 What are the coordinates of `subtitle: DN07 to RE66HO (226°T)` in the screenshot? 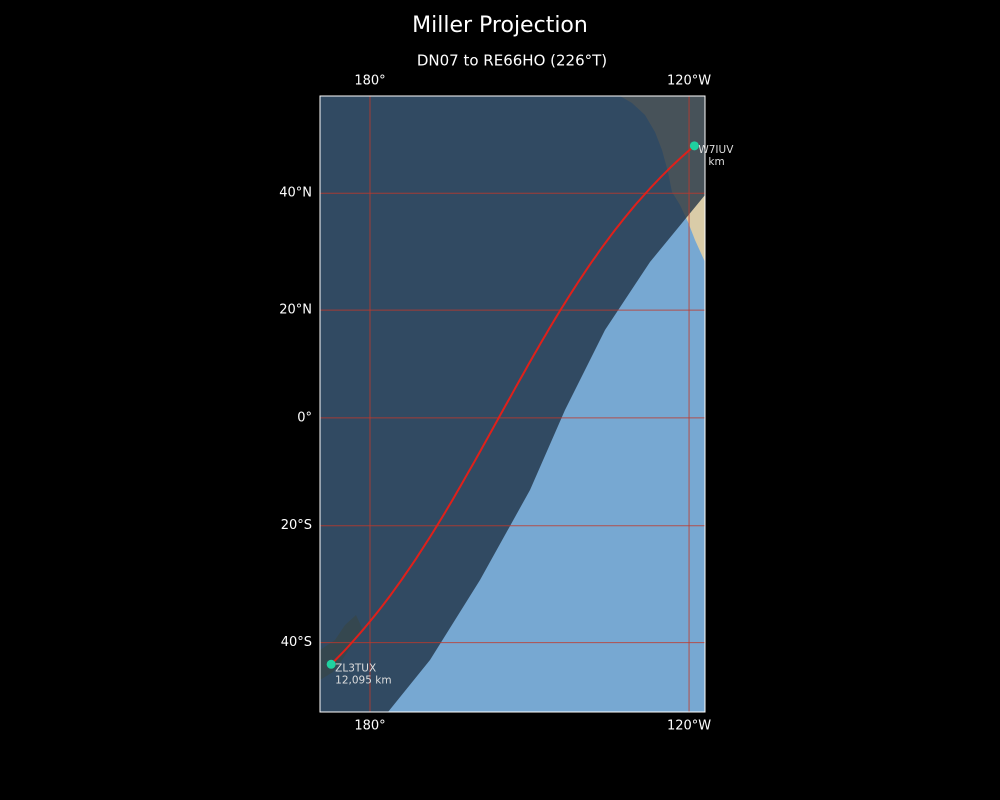 It's located at (512, 61).